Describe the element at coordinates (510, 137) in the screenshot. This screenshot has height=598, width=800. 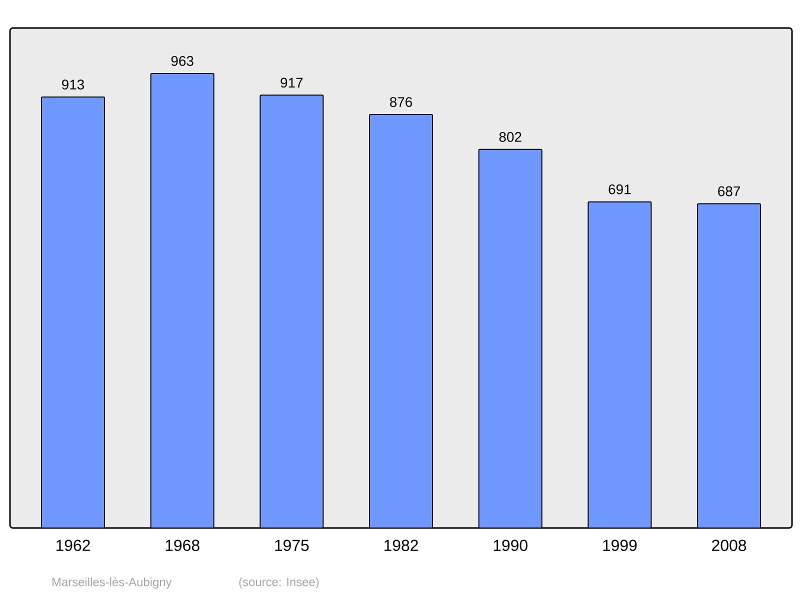
I see `data-label: 802` at that location.